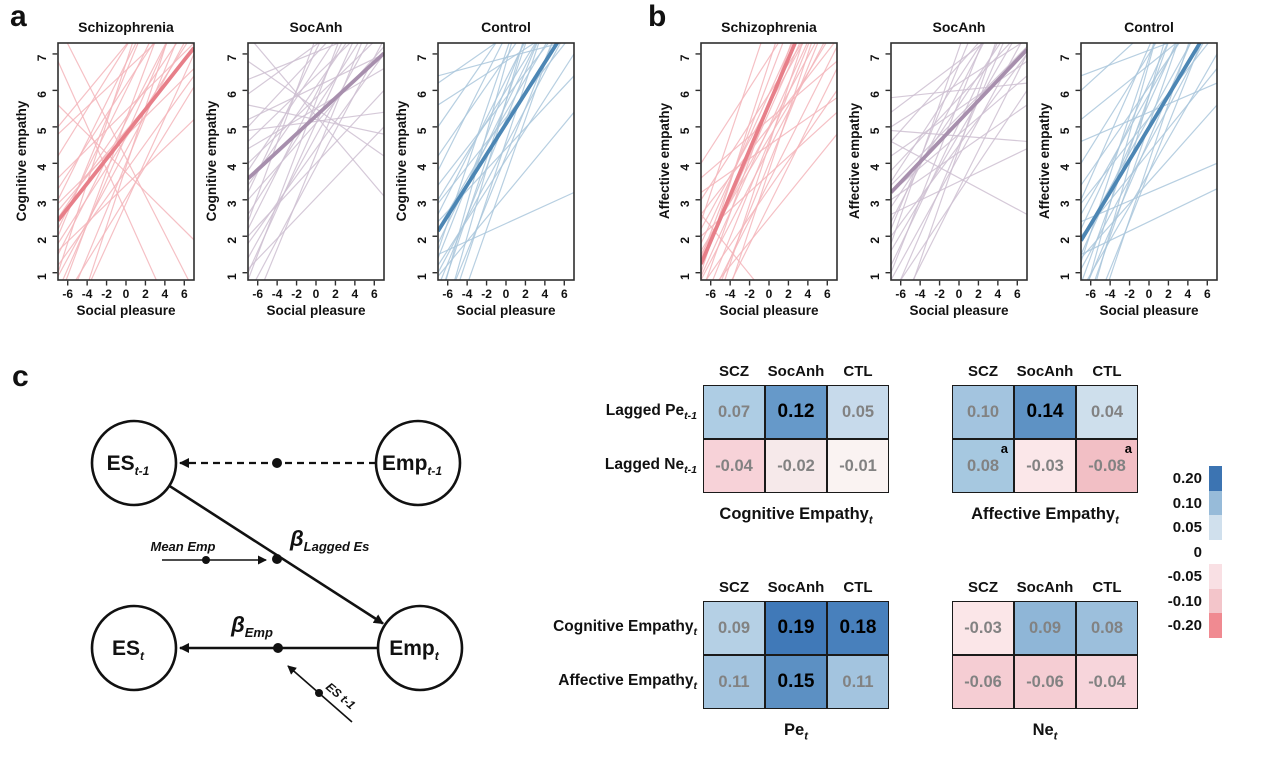 The width and height of the screenshot is (1270, 764). Describe the element at coordinates (278, 648) in the screenshot. I see `path-dot` at that location.